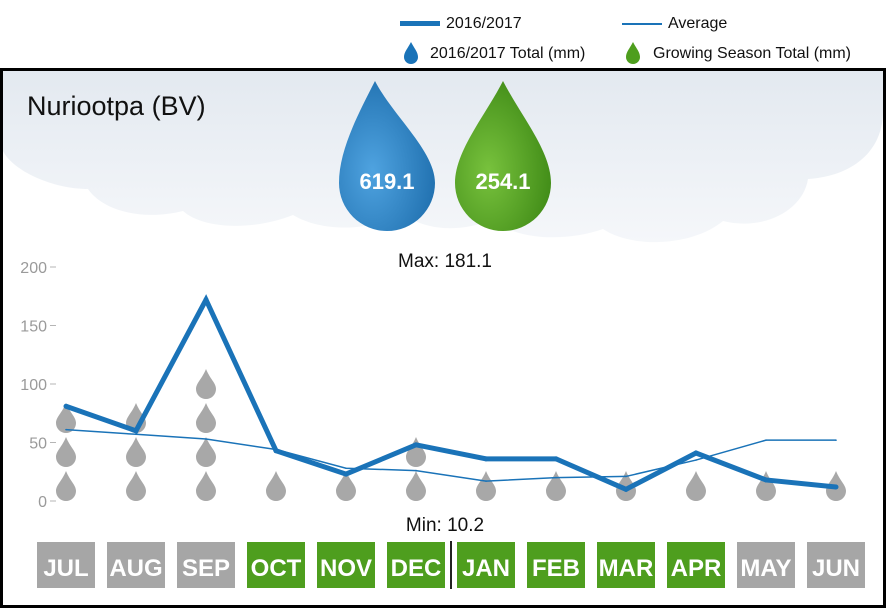 This screenshot has height=608, width=886. I want to click on y-axis: 0 50 100 150 200, so click(38, 385).